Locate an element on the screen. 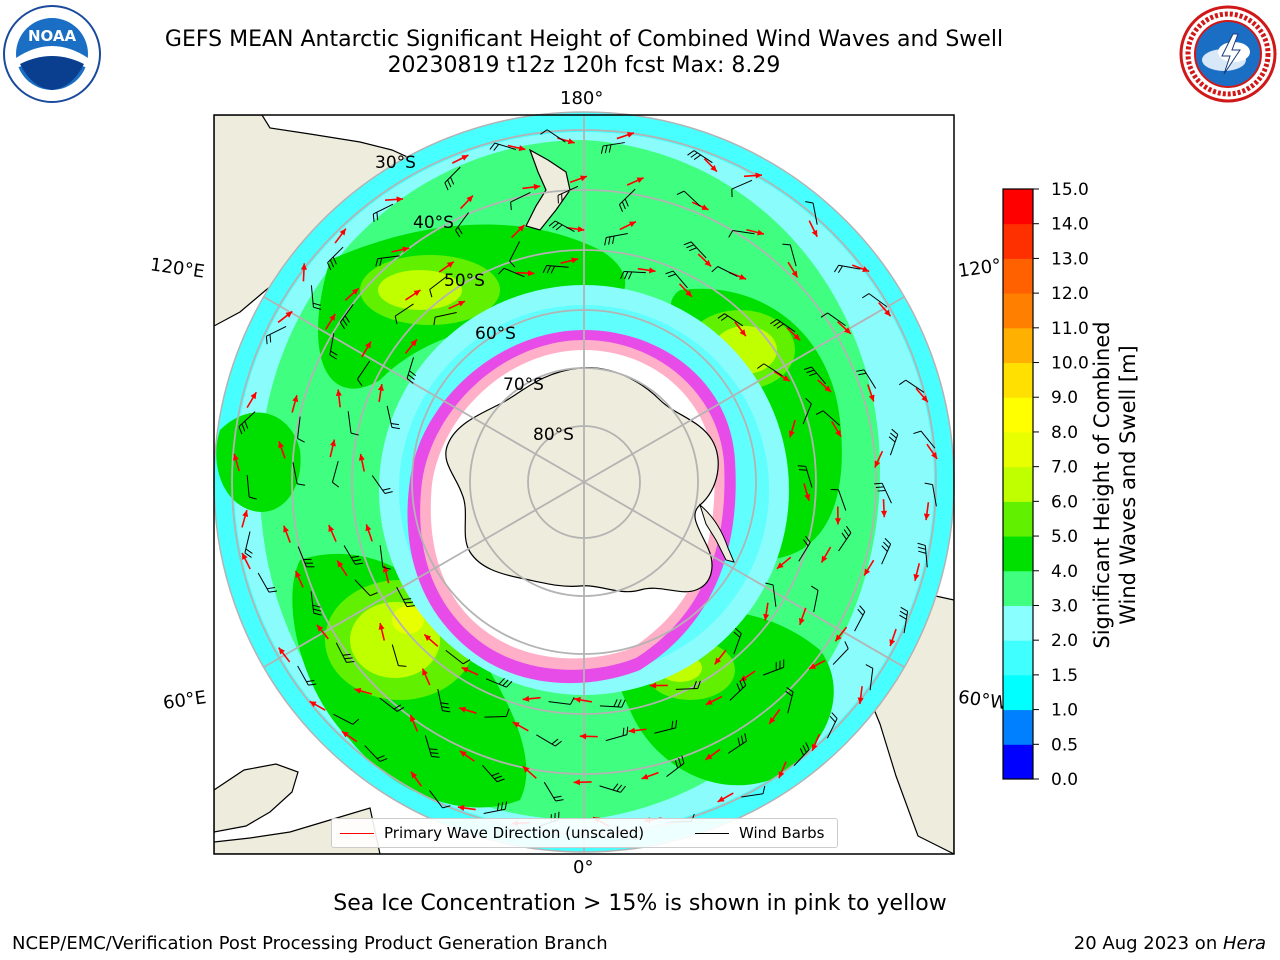 Image resolution: width=1280 pixels, height=960 pixels. lat-label-50s: 50°S is located at coordinates (464, 281).